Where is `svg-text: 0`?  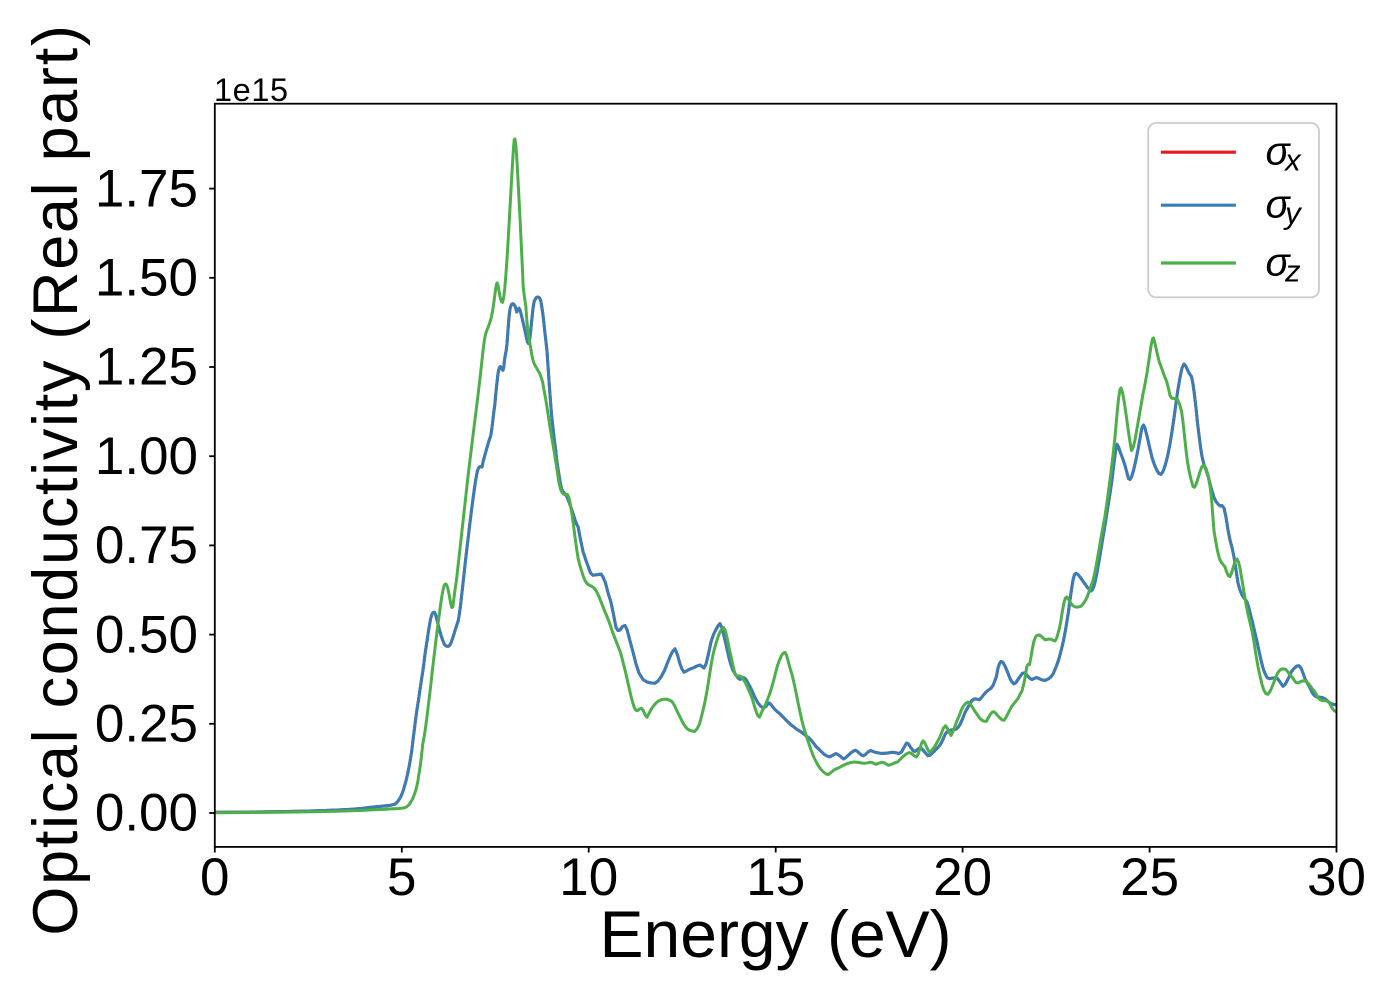
svg-text: 0 is located at coordinates (214, 877).